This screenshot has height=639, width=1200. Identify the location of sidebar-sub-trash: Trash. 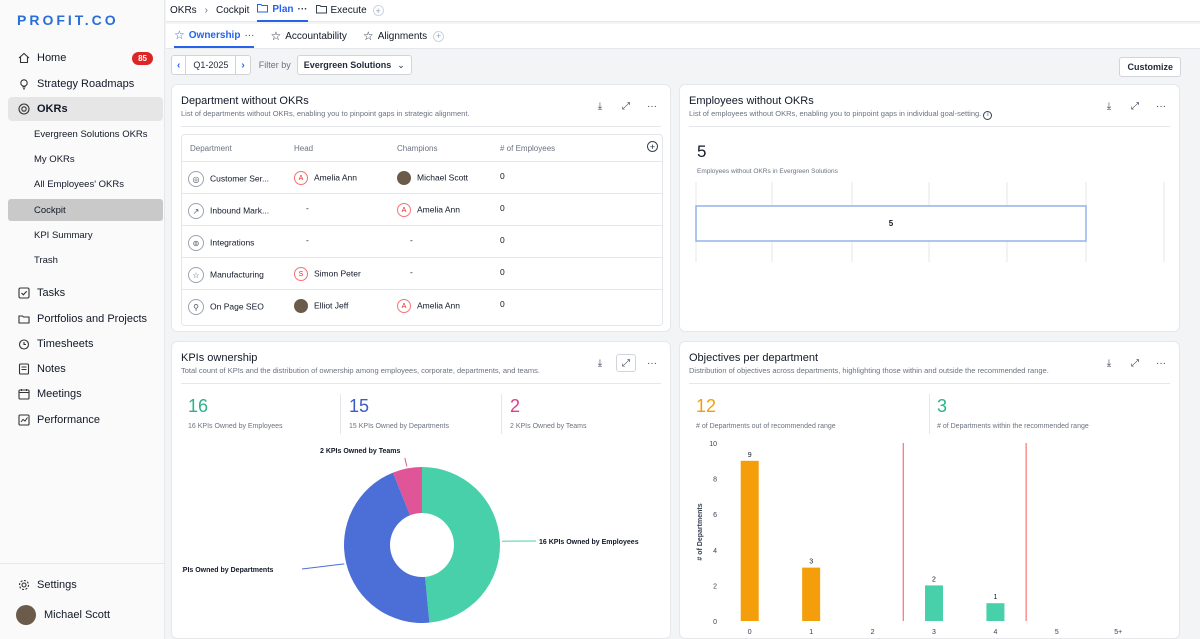
(46, 260).